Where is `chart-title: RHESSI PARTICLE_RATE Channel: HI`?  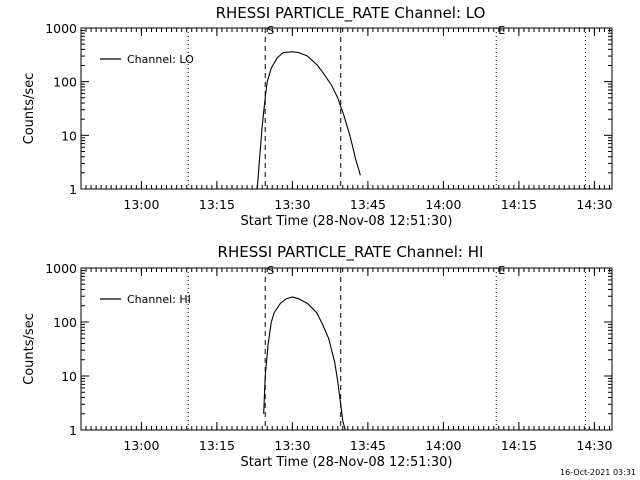
chart-title: RHESSI PARTICLE_RATE Channel: HI is located at coordinates (351, 252).